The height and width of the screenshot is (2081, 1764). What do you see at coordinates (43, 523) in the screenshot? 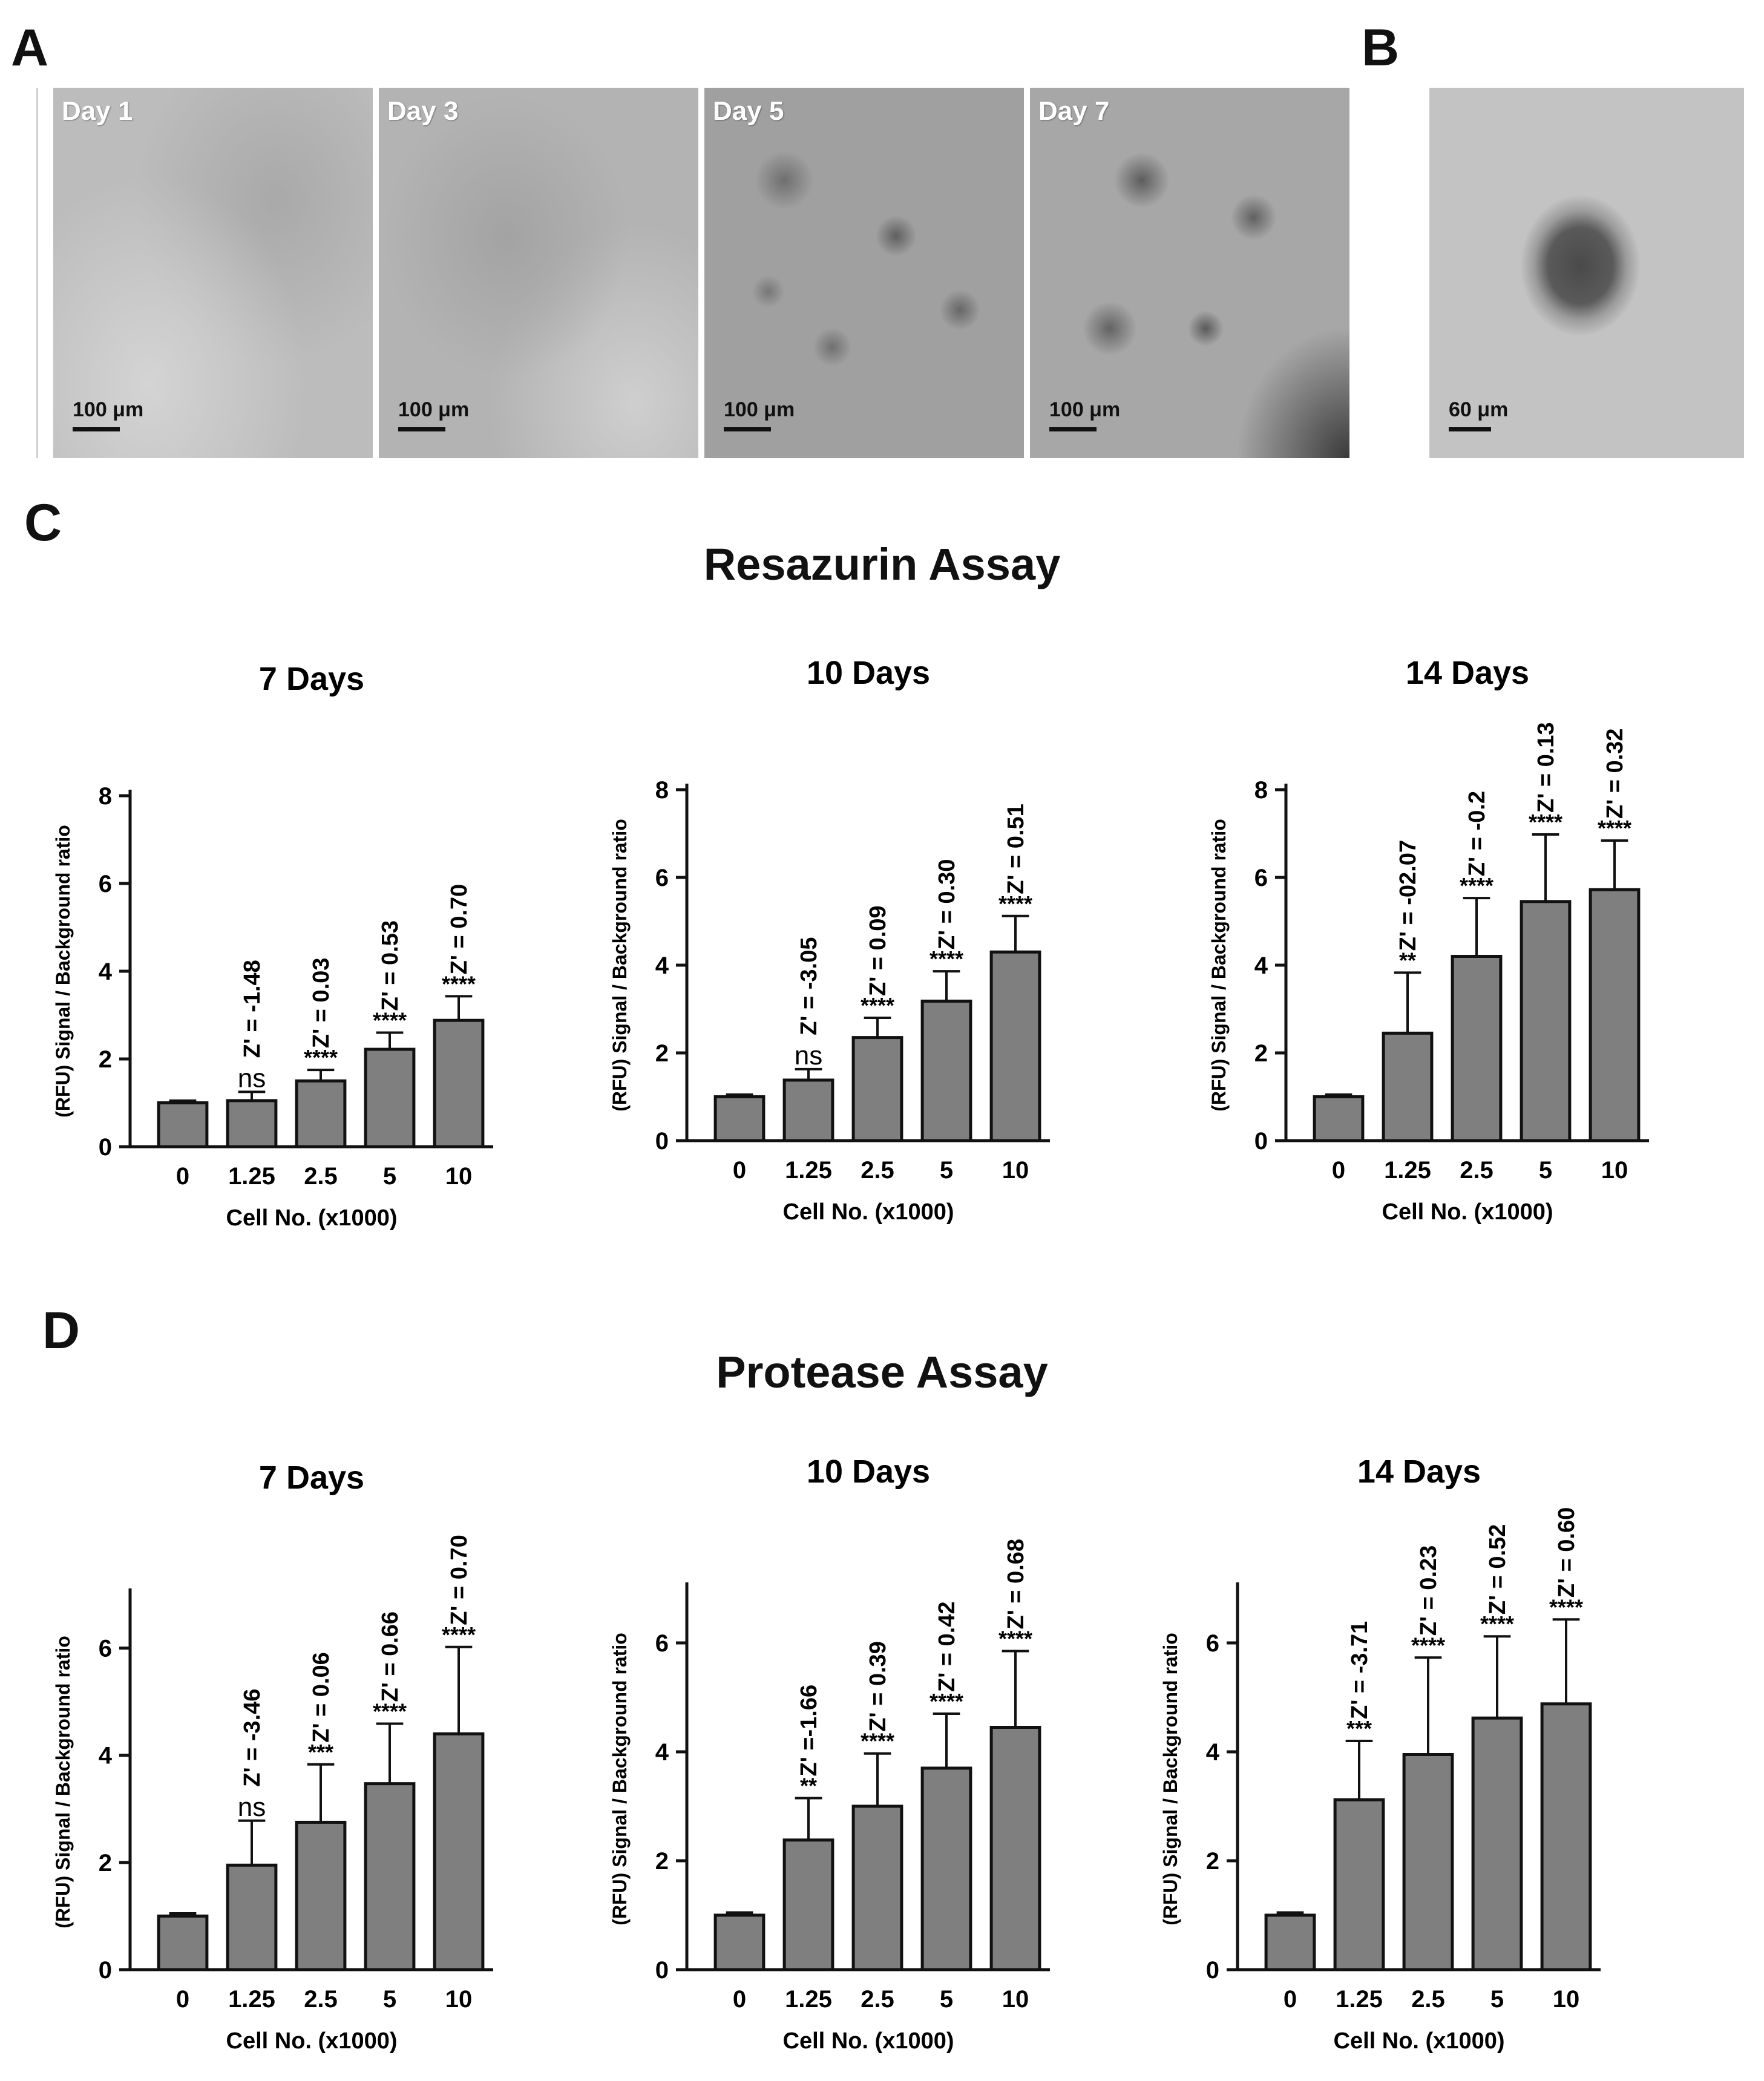
I see `panel-letter-c: C` at bounding box center [43, 523].